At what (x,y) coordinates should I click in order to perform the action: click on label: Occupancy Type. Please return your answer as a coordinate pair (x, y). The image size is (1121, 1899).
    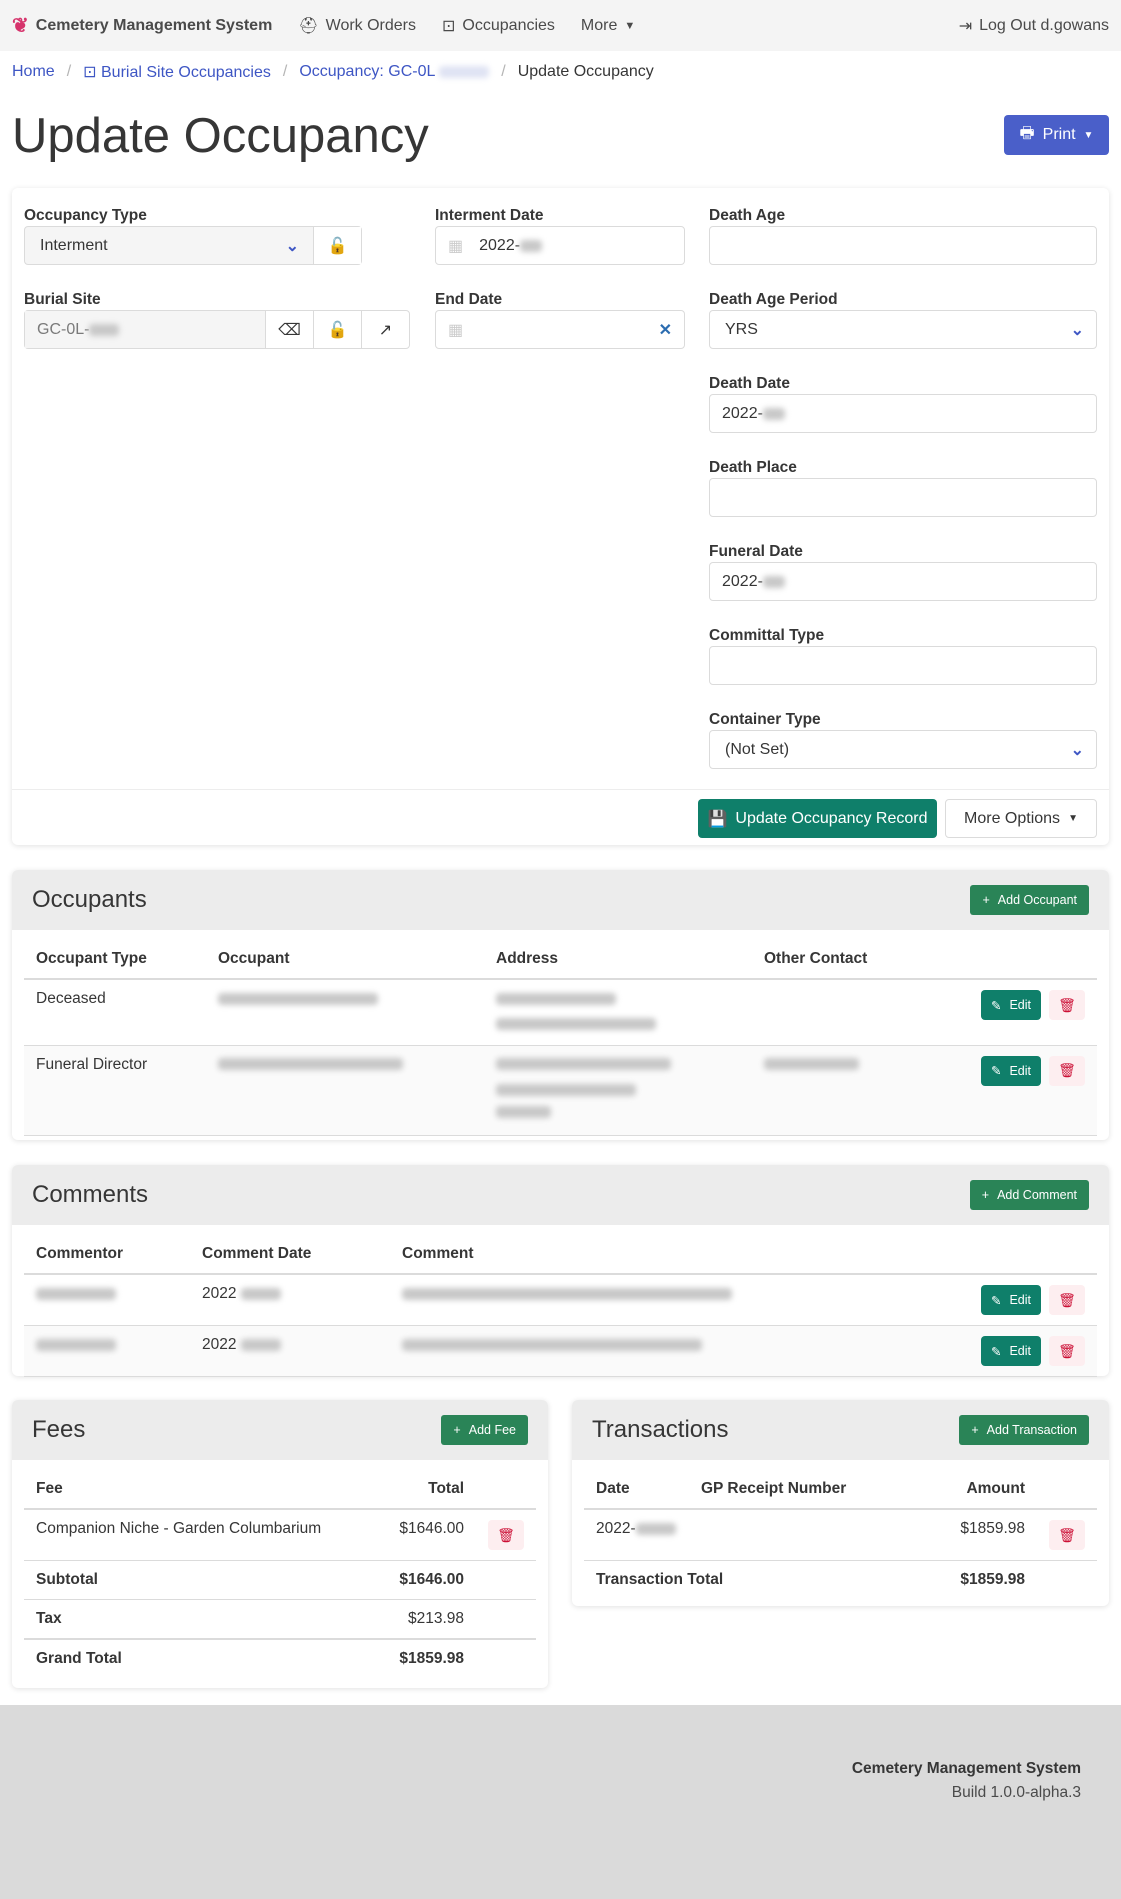
    Looking at the image, I should click on (85, 215).